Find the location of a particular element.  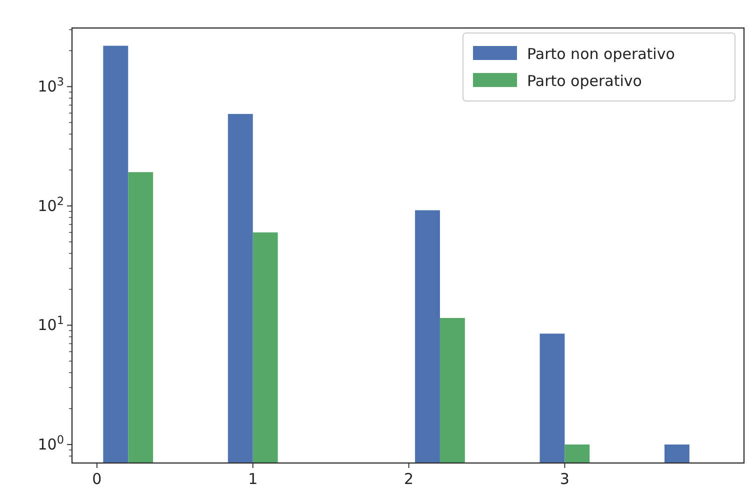

legend-label: Parto operativo is located at coordinates (584, 81).